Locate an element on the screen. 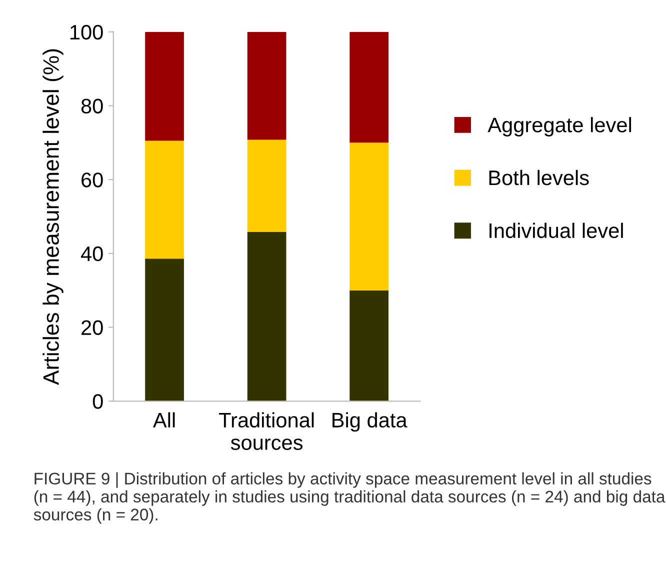 This screenshot has width=667, height=569. legend-label: Aggregate level is located at coordinates (560, 126).